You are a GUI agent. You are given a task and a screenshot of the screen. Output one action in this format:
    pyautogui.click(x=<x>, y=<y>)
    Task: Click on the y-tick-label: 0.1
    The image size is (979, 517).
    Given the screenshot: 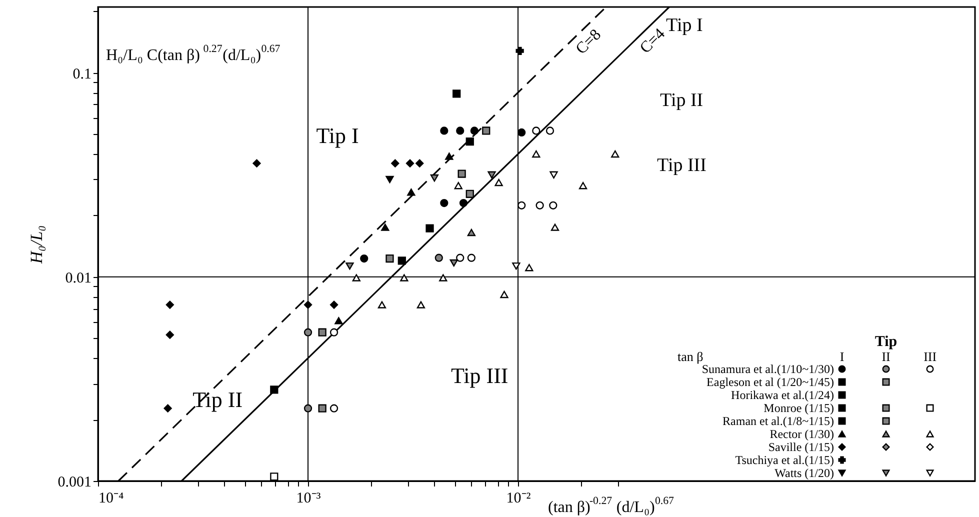 What is the action you would take?
    pyautogui.click(x=82, y=74)
    